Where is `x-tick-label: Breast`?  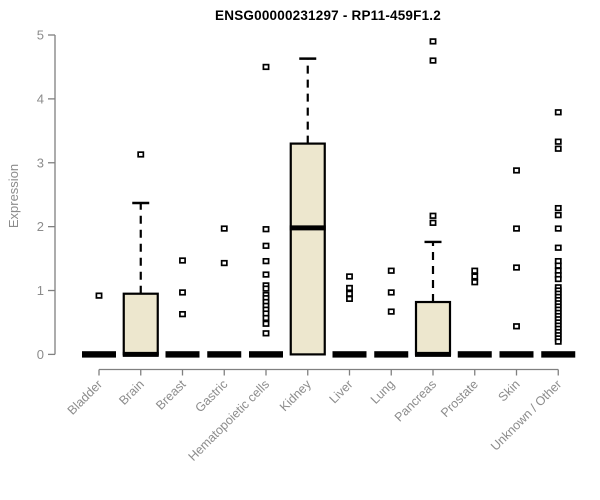 x-tick-label: Breast is located at coordinates (171, 395).